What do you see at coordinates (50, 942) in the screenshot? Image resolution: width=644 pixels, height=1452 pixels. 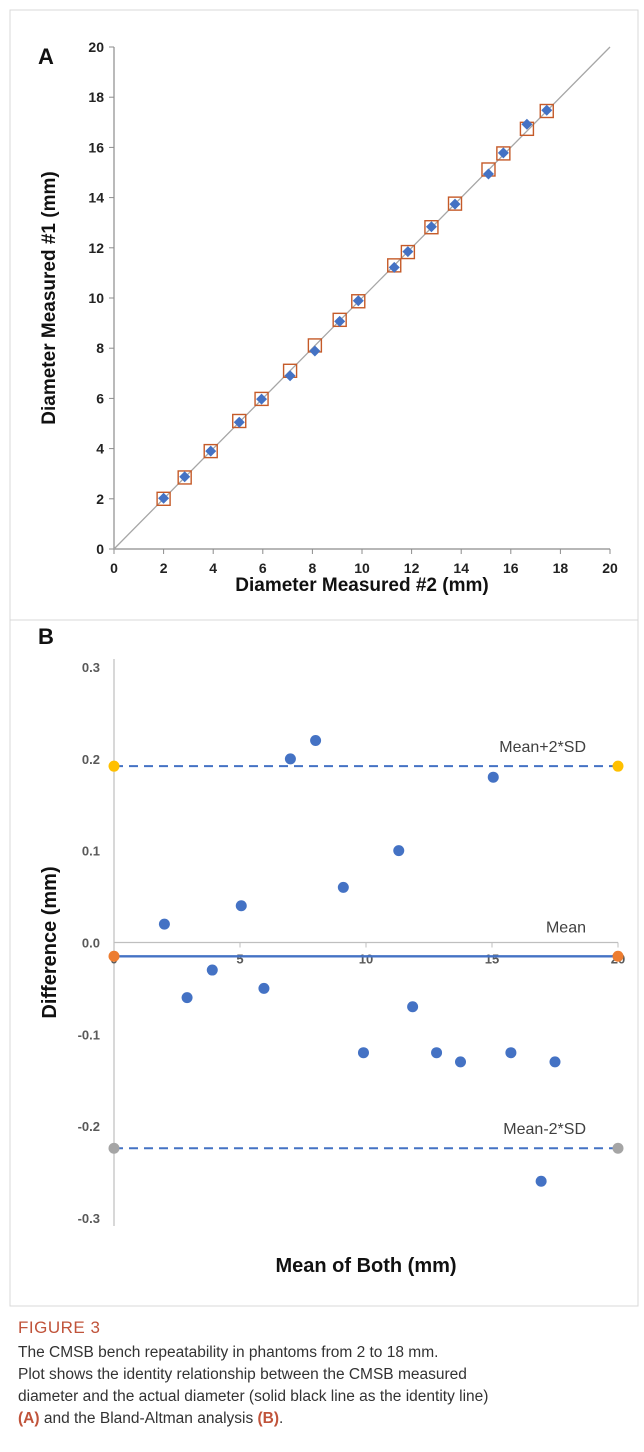 I see `y-axis-title: Difference (mm)` at bounding box center [50, 942].